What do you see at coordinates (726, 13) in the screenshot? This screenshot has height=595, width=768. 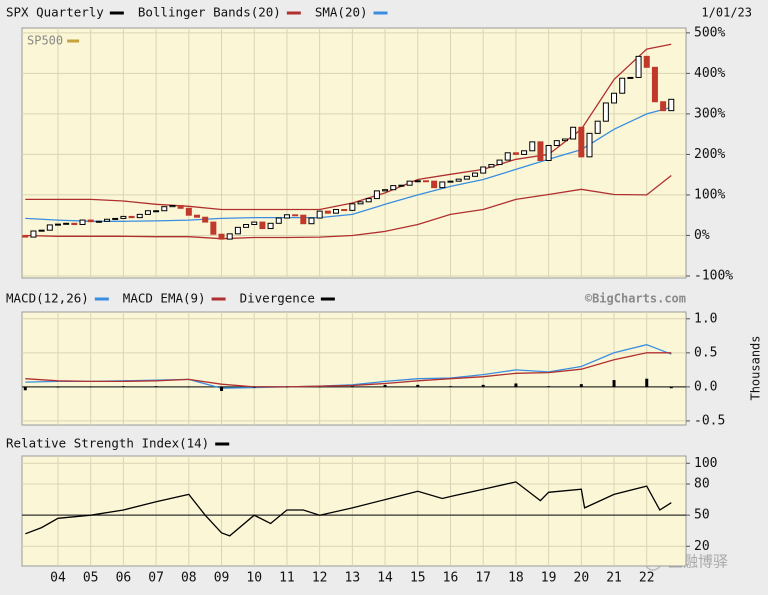 I see `date-label: 1/01/23` at bounding box center [726, 13].